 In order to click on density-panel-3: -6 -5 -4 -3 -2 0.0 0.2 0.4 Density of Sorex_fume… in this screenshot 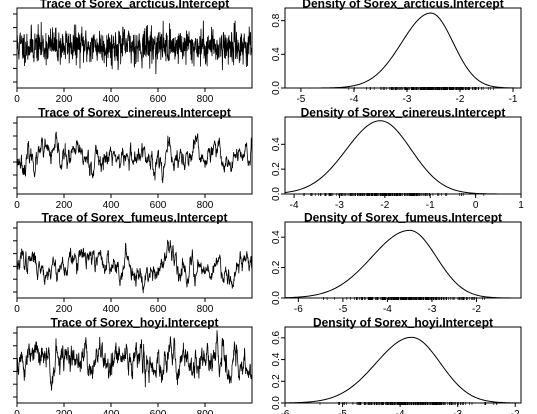, I will do `click(396, 263)`.